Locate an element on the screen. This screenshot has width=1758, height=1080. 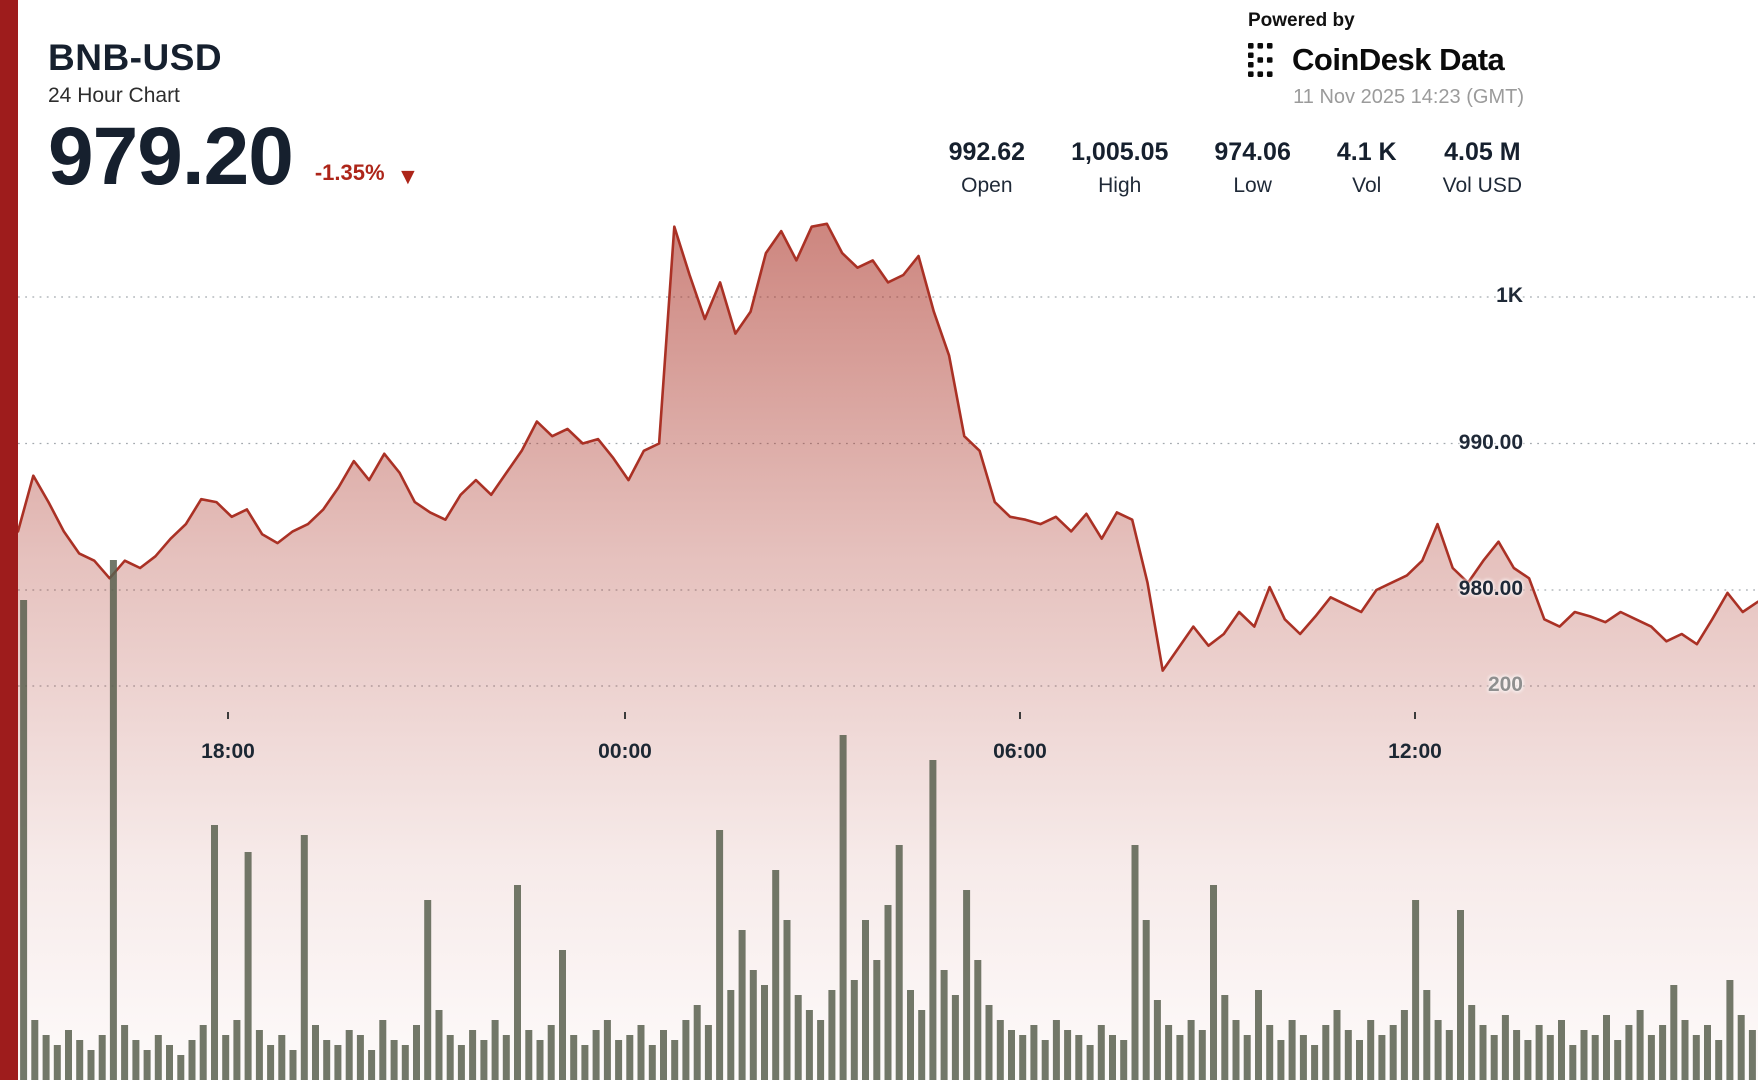
coindesk-logo-text: CoinDesk Data is located at coordinates (1398, 59).